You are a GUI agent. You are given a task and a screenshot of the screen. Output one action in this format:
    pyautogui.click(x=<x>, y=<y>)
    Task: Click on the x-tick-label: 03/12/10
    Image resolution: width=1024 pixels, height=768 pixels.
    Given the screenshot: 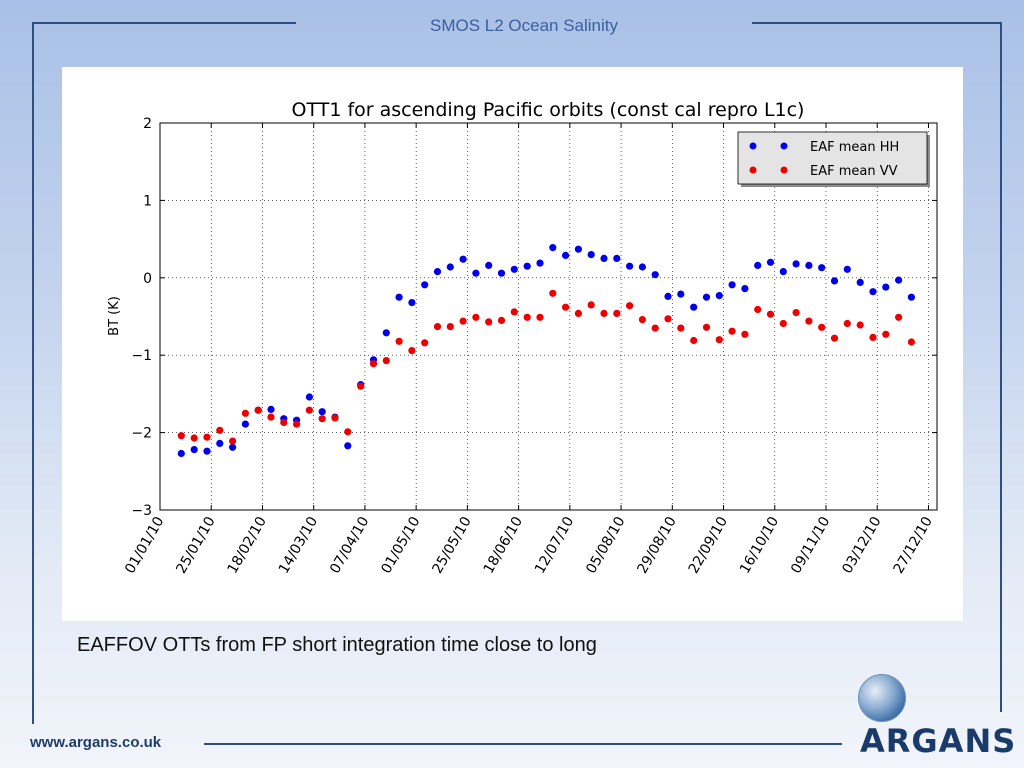 What is the action you would take?
    pyautogui.click(x=861, y=545)
    